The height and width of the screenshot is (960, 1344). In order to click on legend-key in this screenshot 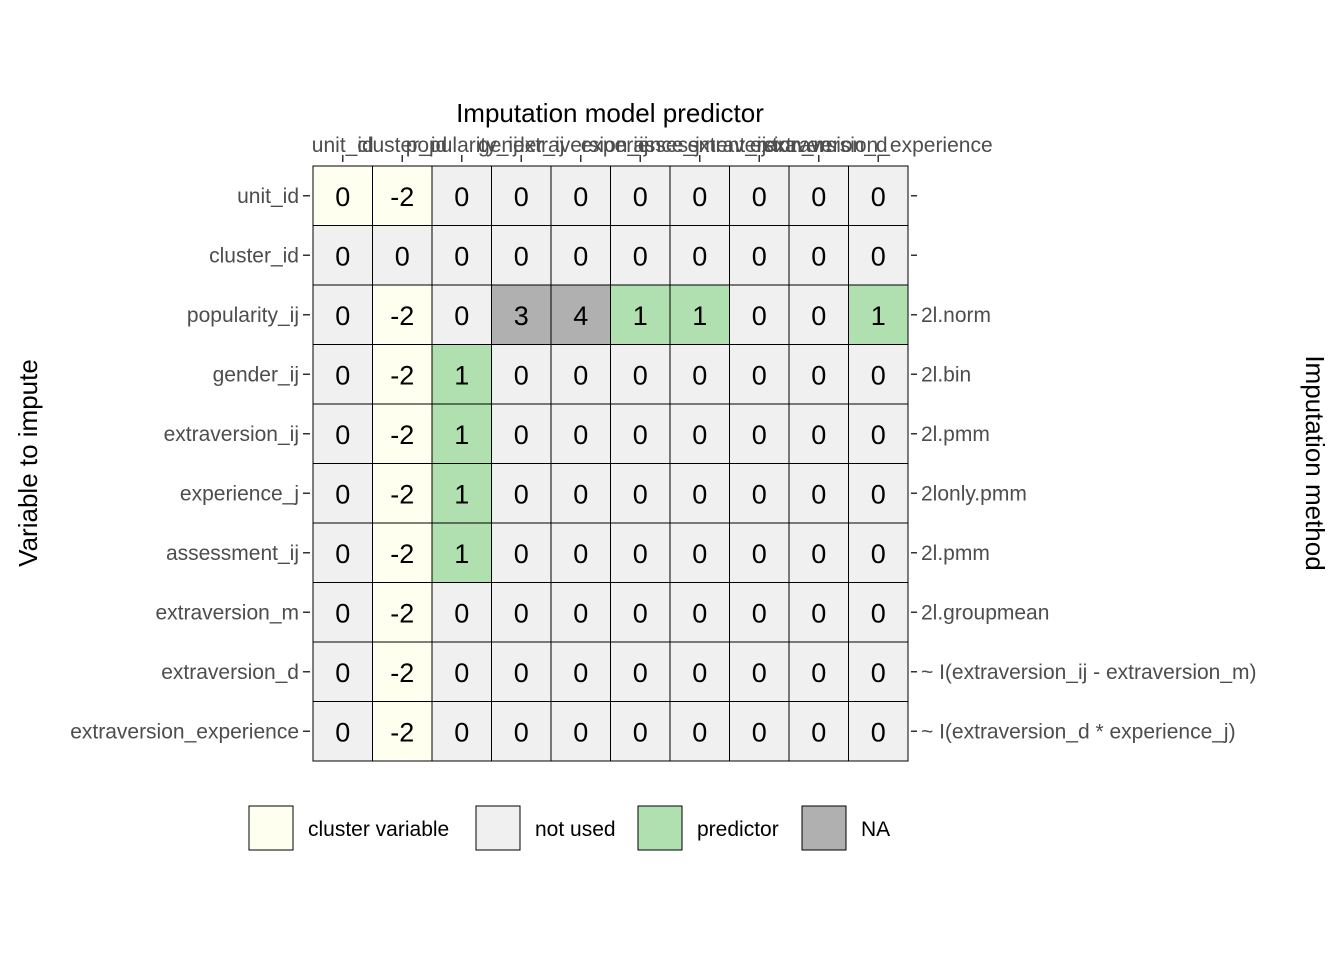, I will do `click(271, 828)`.